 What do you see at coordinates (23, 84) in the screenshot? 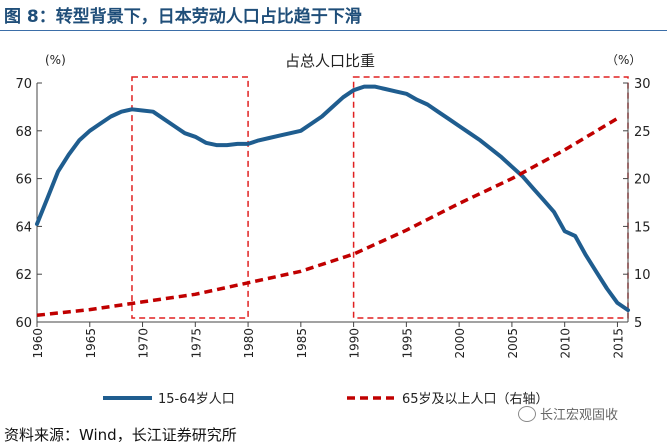
I see `left-tick-label: 70` at bounding box center [23, 84].